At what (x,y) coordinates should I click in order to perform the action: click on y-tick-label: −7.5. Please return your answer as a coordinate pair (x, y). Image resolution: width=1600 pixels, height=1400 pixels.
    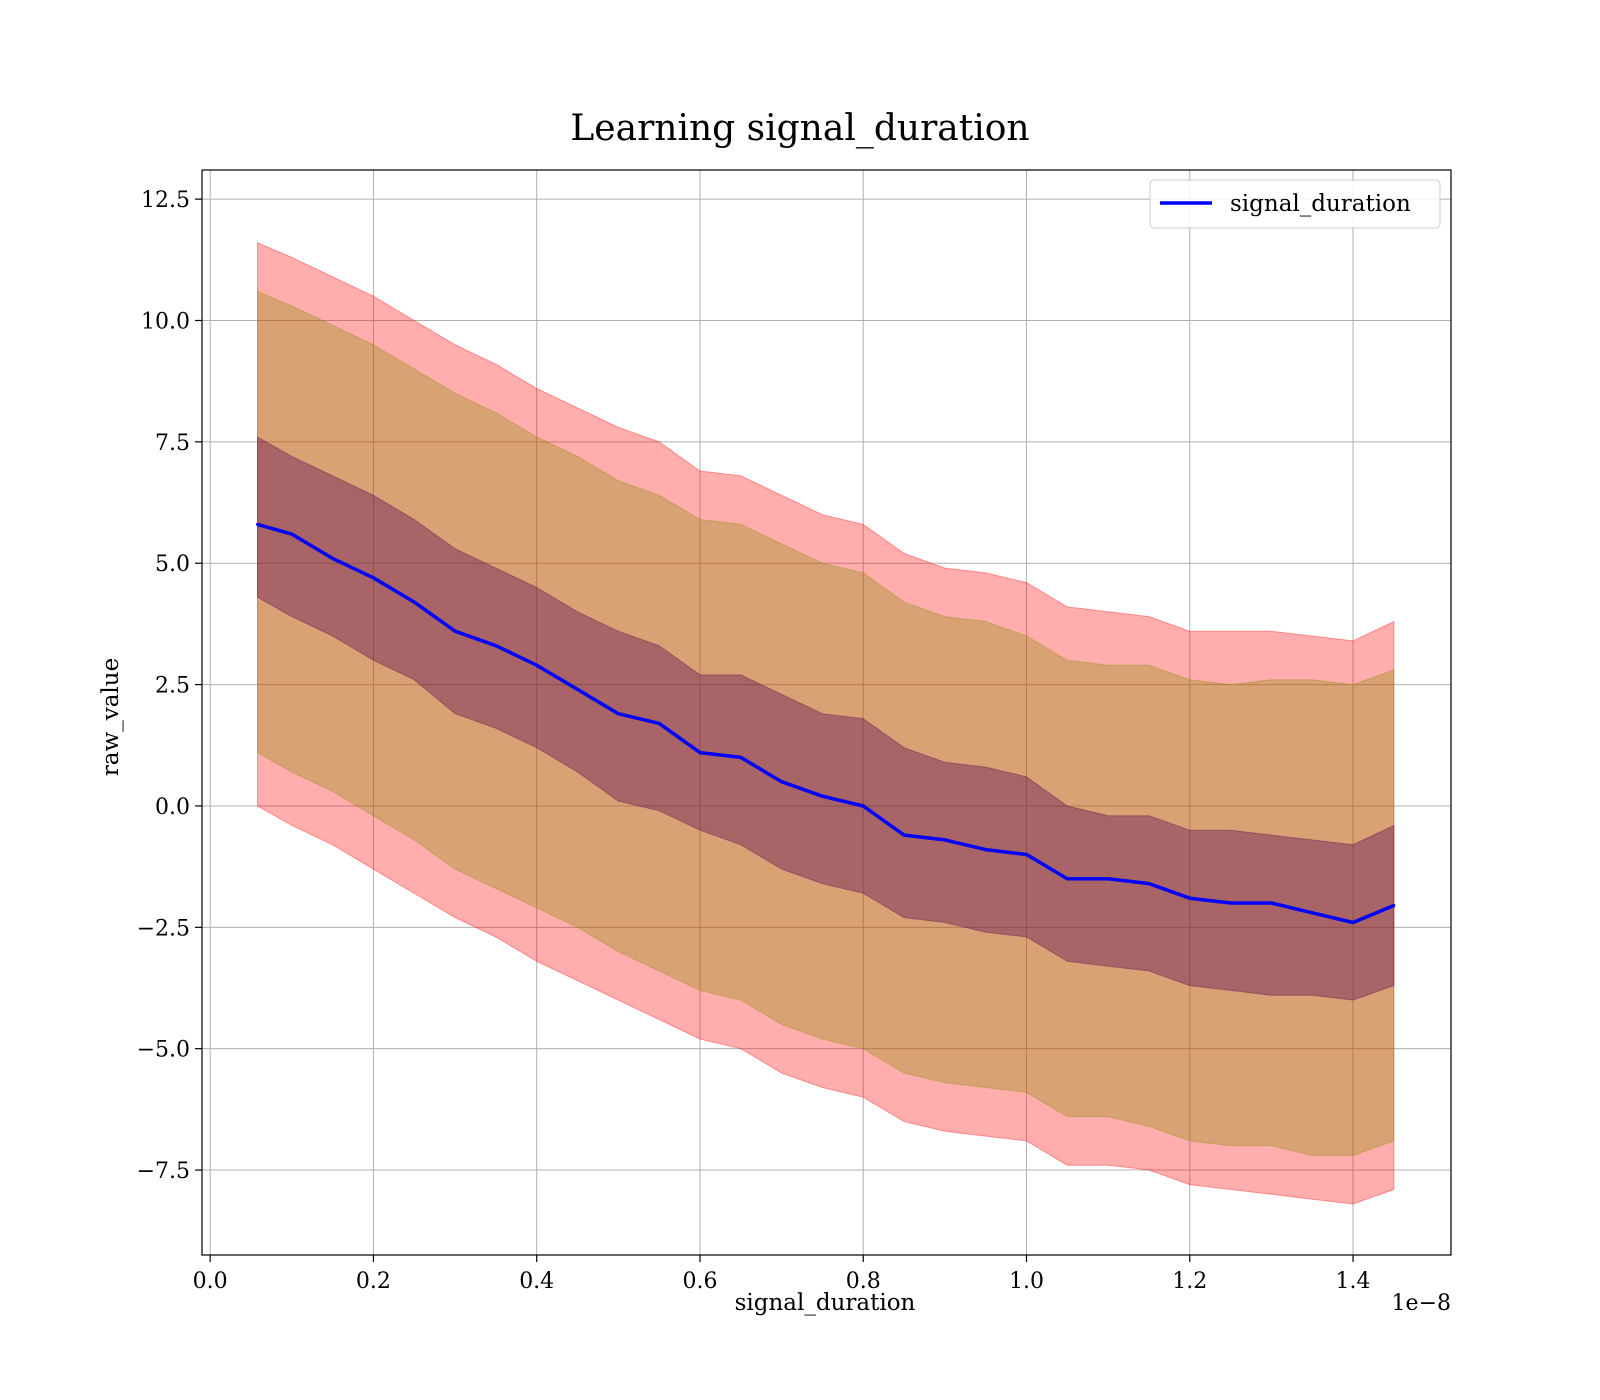
    Looking at the image, I should click on (163, 1171).